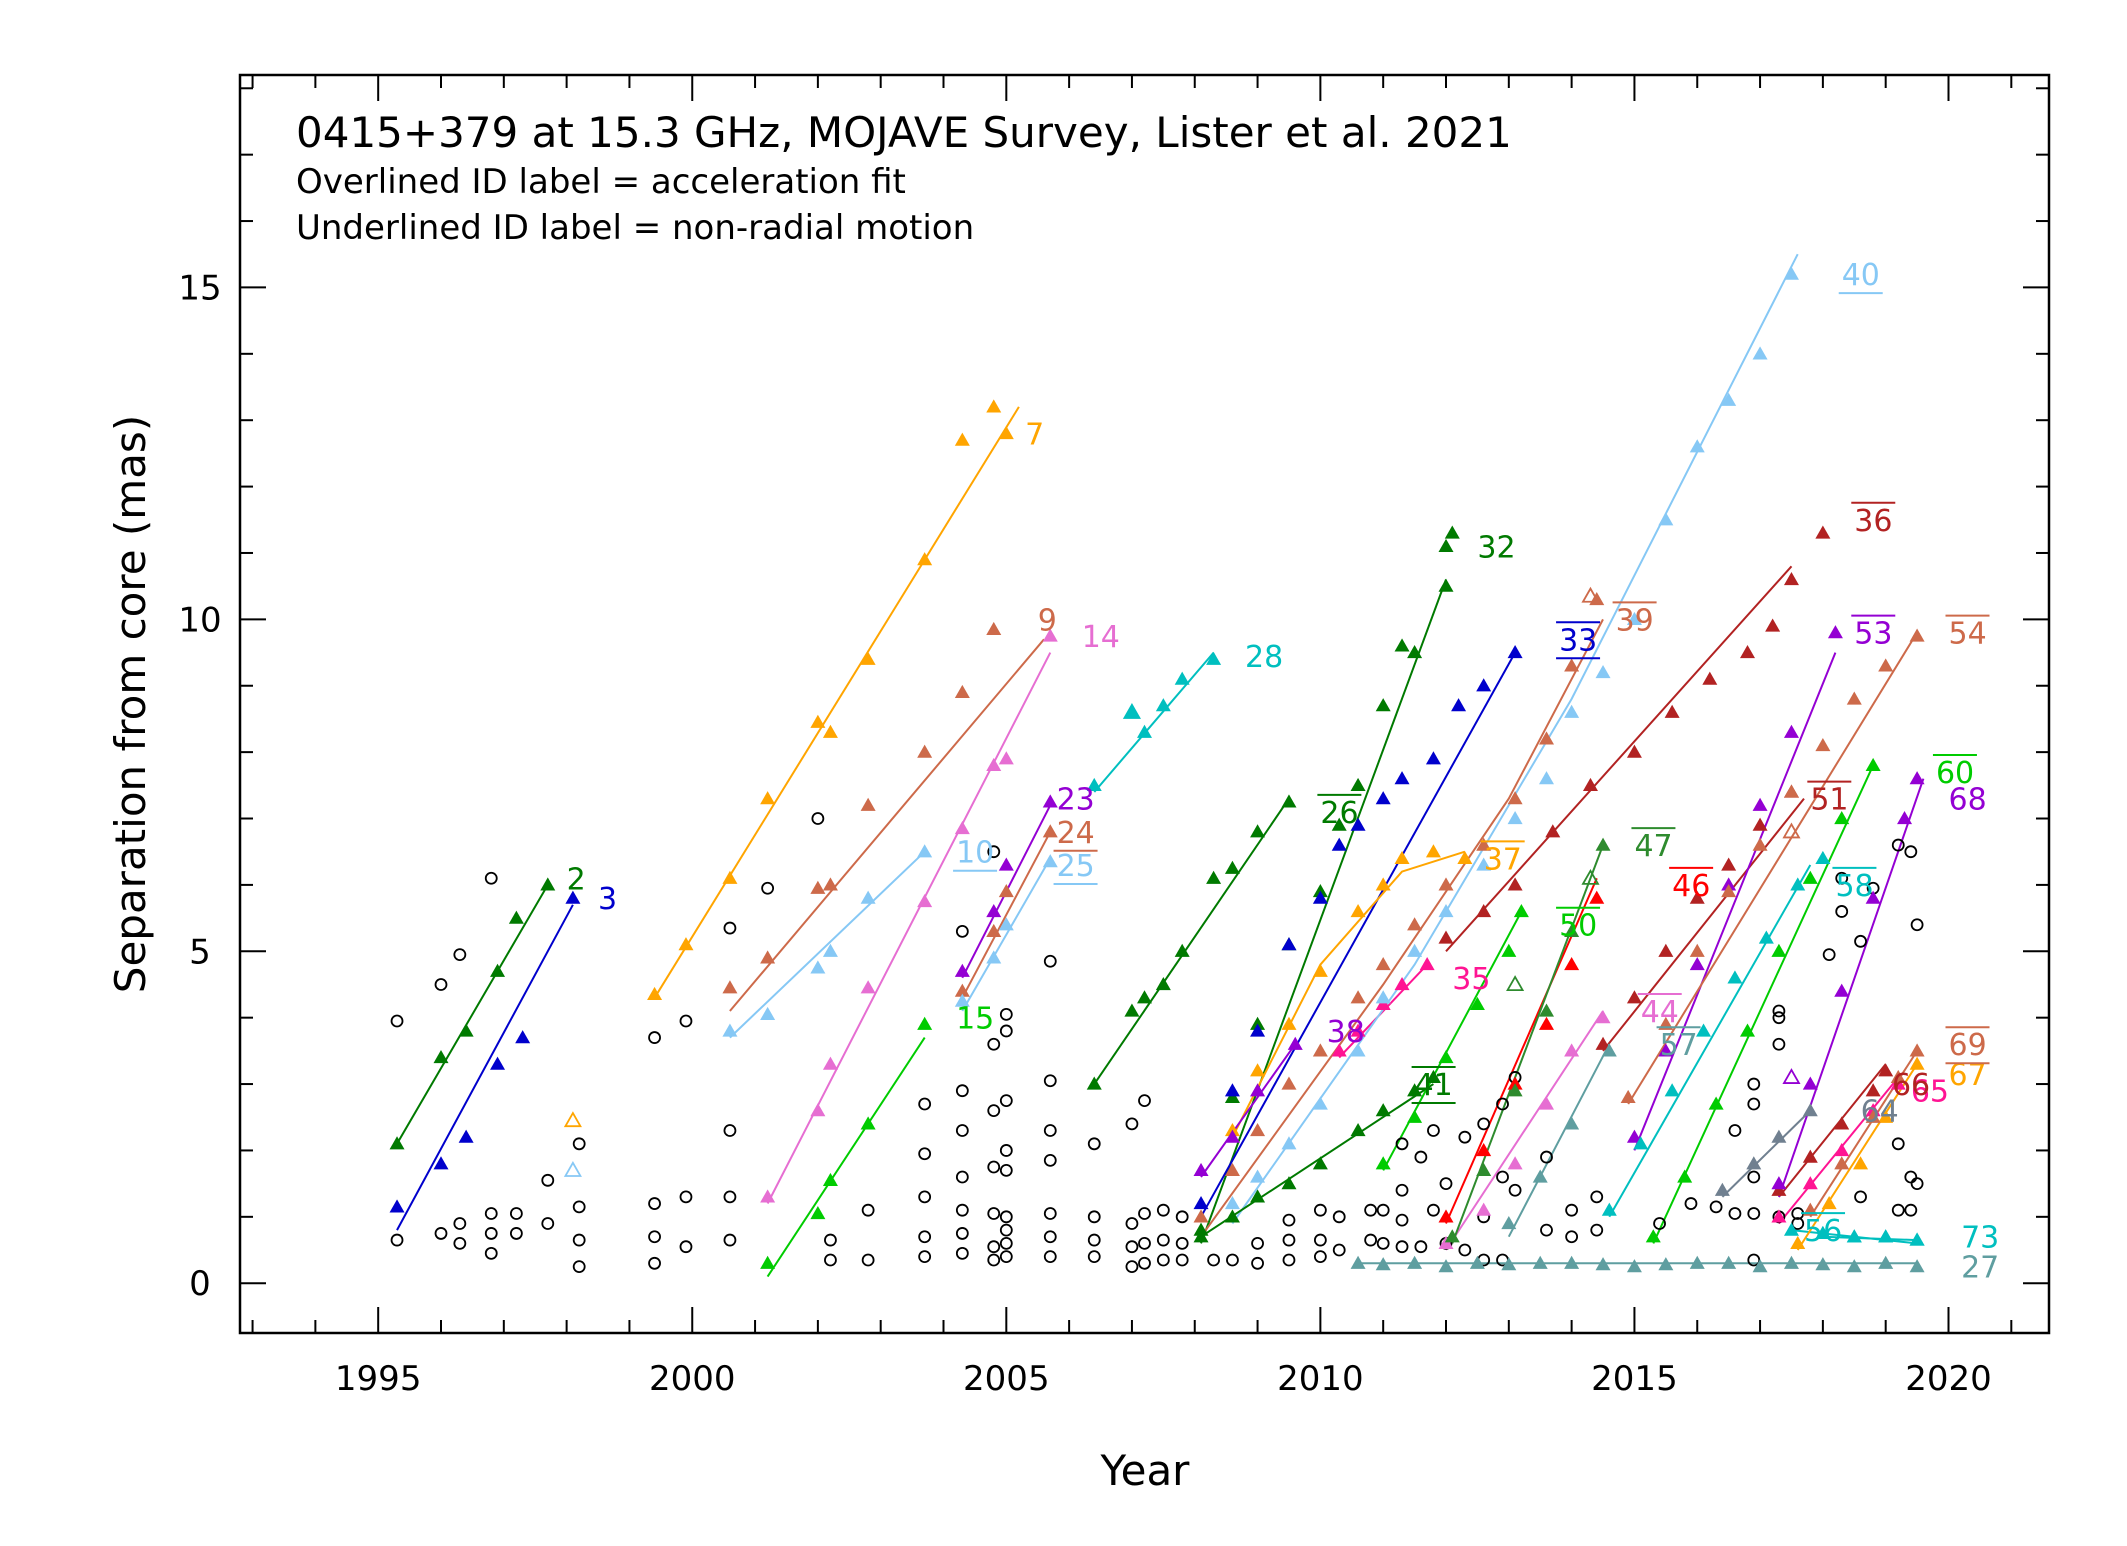  What do you see at coordinates (635, 228) in the screenshot?
I see `chart-subtitle-2: Underlined ID label = non-radial motion` at bounding box center [635, 228].